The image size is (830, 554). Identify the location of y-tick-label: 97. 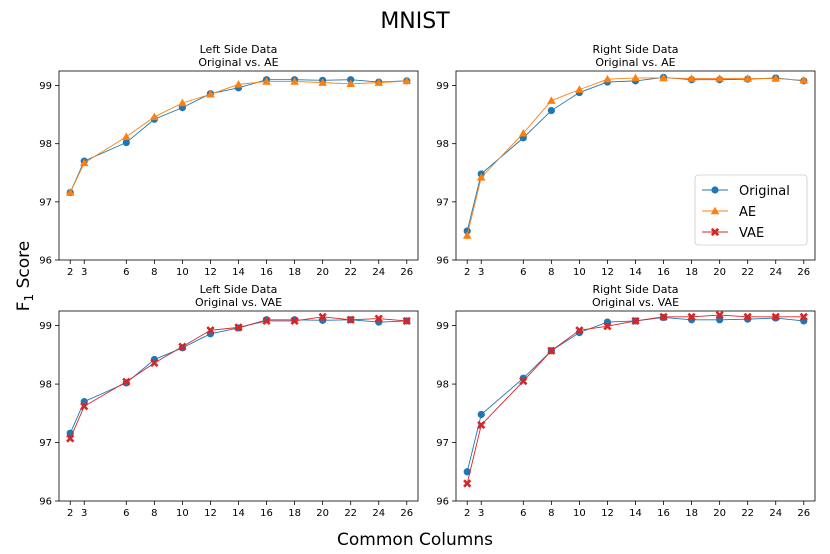
(45, 202).